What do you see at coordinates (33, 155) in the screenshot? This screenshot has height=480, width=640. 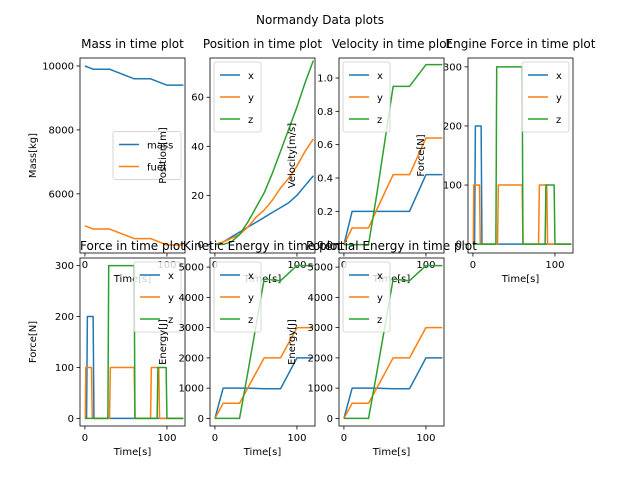 I see `y-axis-label: Mass[kg]` at bounding box center [33, 155].